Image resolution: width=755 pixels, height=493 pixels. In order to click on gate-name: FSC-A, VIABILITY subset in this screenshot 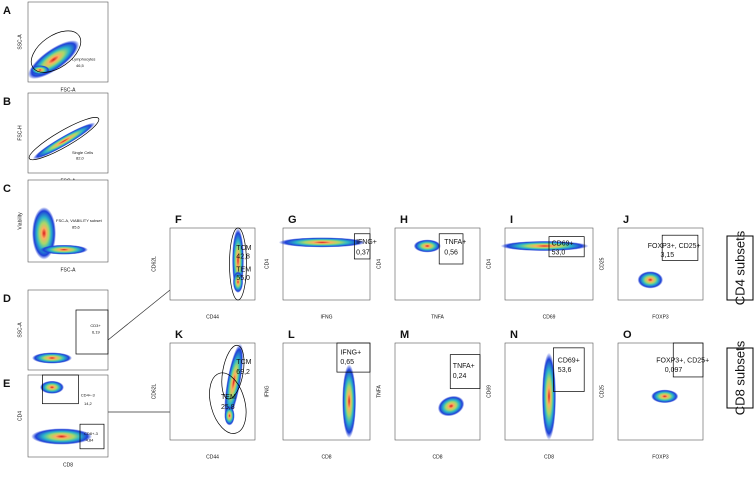, I will do `click(79, 220)`.